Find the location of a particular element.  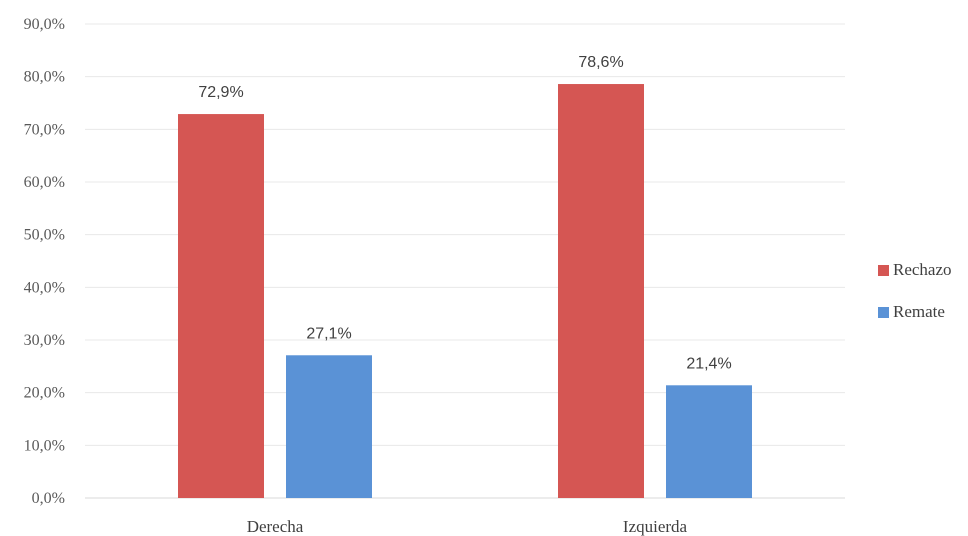

x-tick-label: Derecha is located at coordinates (275, 526).